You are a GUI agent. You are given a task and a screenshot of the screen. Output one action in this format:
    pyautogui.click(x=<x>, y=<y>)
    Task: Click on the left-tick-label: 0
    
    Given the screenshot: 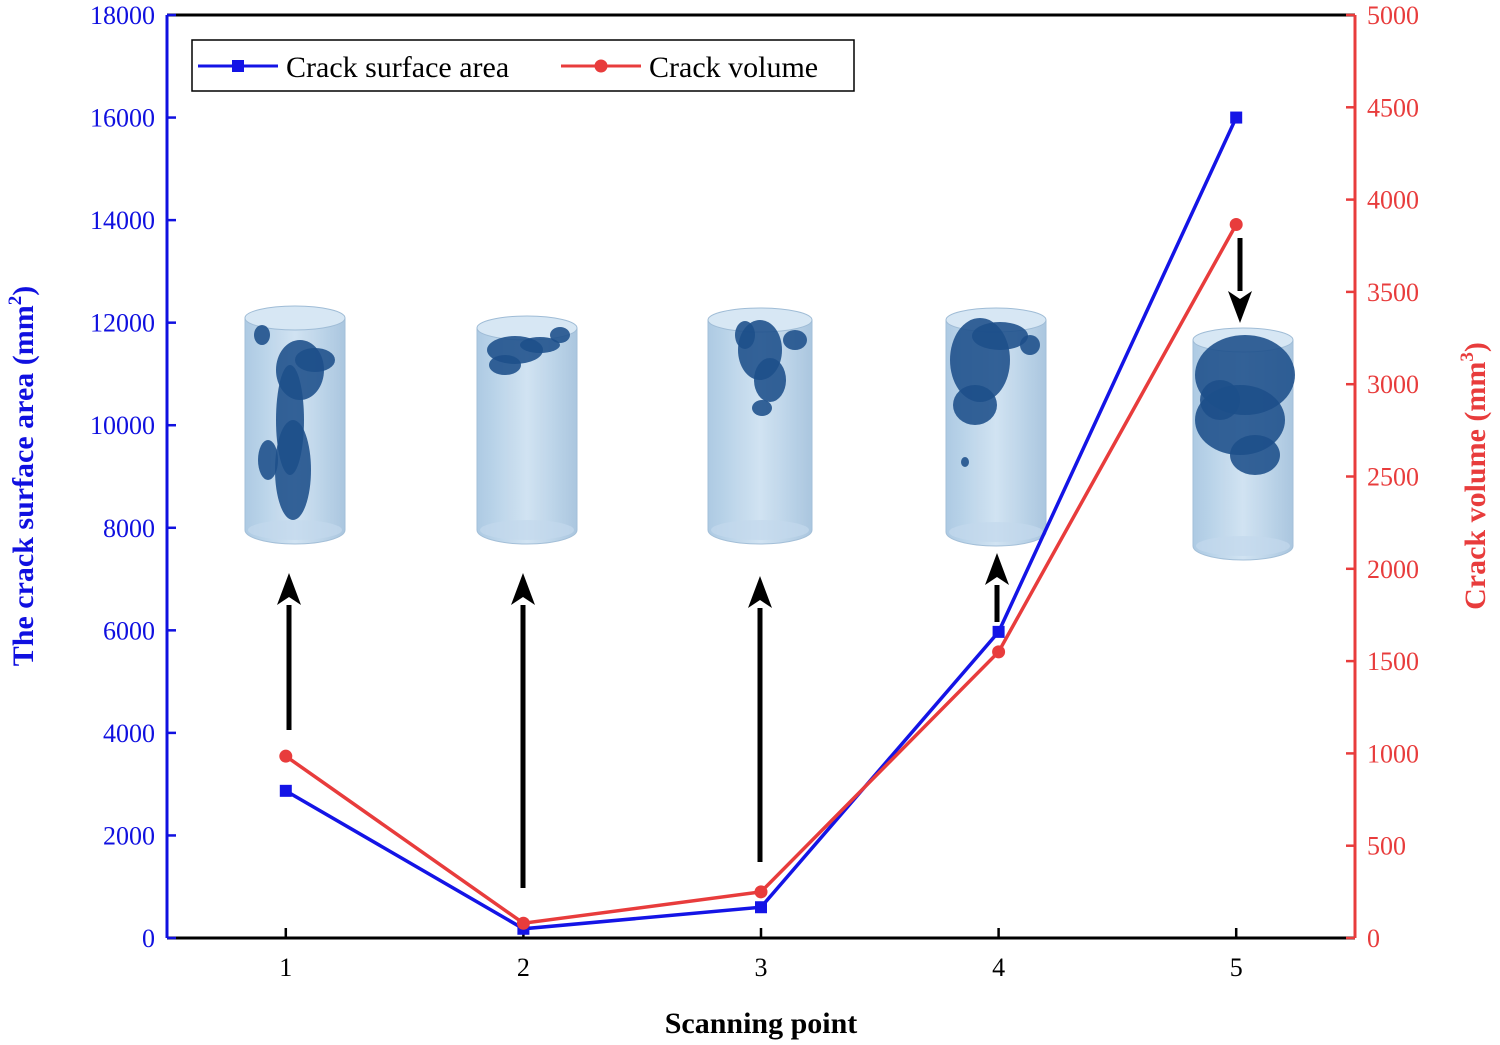 What is the action you would take?
    pyautogui.click(x=148, y=938)
    